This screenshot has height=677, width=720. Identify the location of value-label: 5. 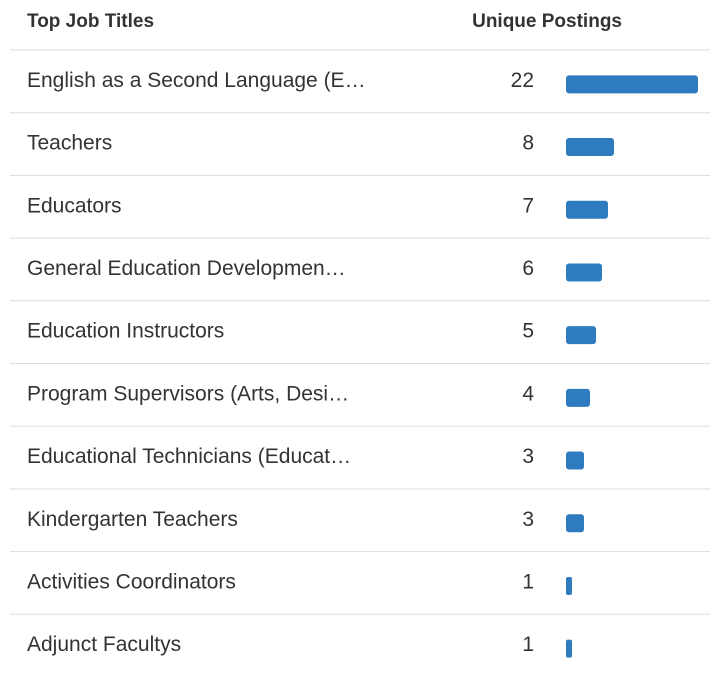
(528, 331).